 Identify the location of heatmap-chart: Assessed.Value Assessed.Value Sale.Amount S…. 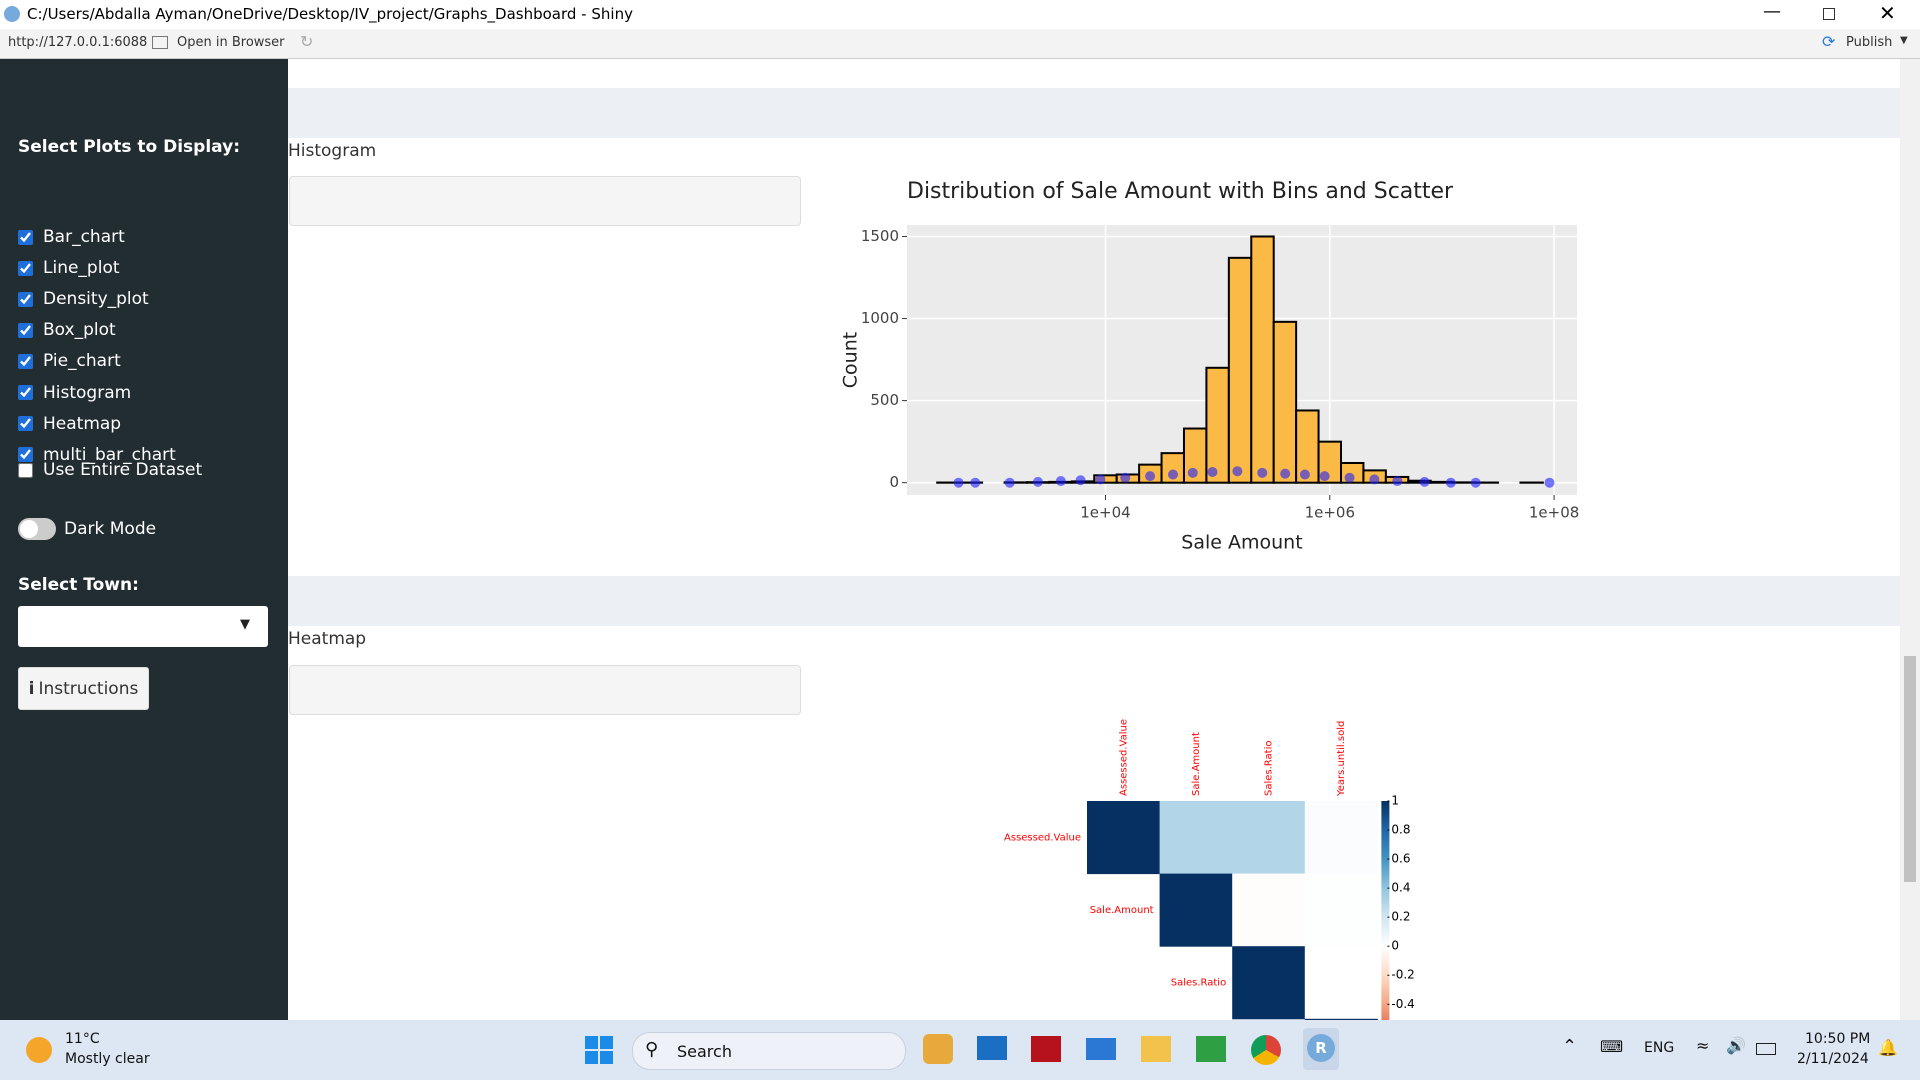
(1209, 869).